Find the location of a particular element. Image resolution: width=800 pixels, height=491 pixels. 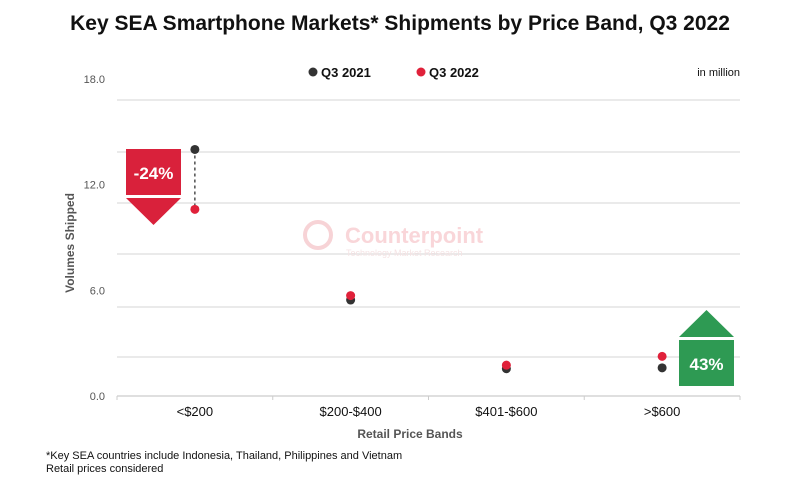

unit-note: in million is located at coordinates (718, 73).